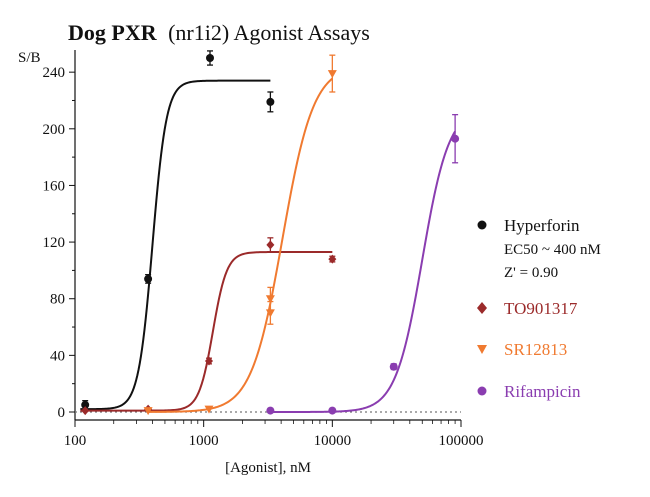  What do you see at coordinates (57, 356) in the screenshot?
I see `y-tick-label: 40` at bounding box center [57, 356].